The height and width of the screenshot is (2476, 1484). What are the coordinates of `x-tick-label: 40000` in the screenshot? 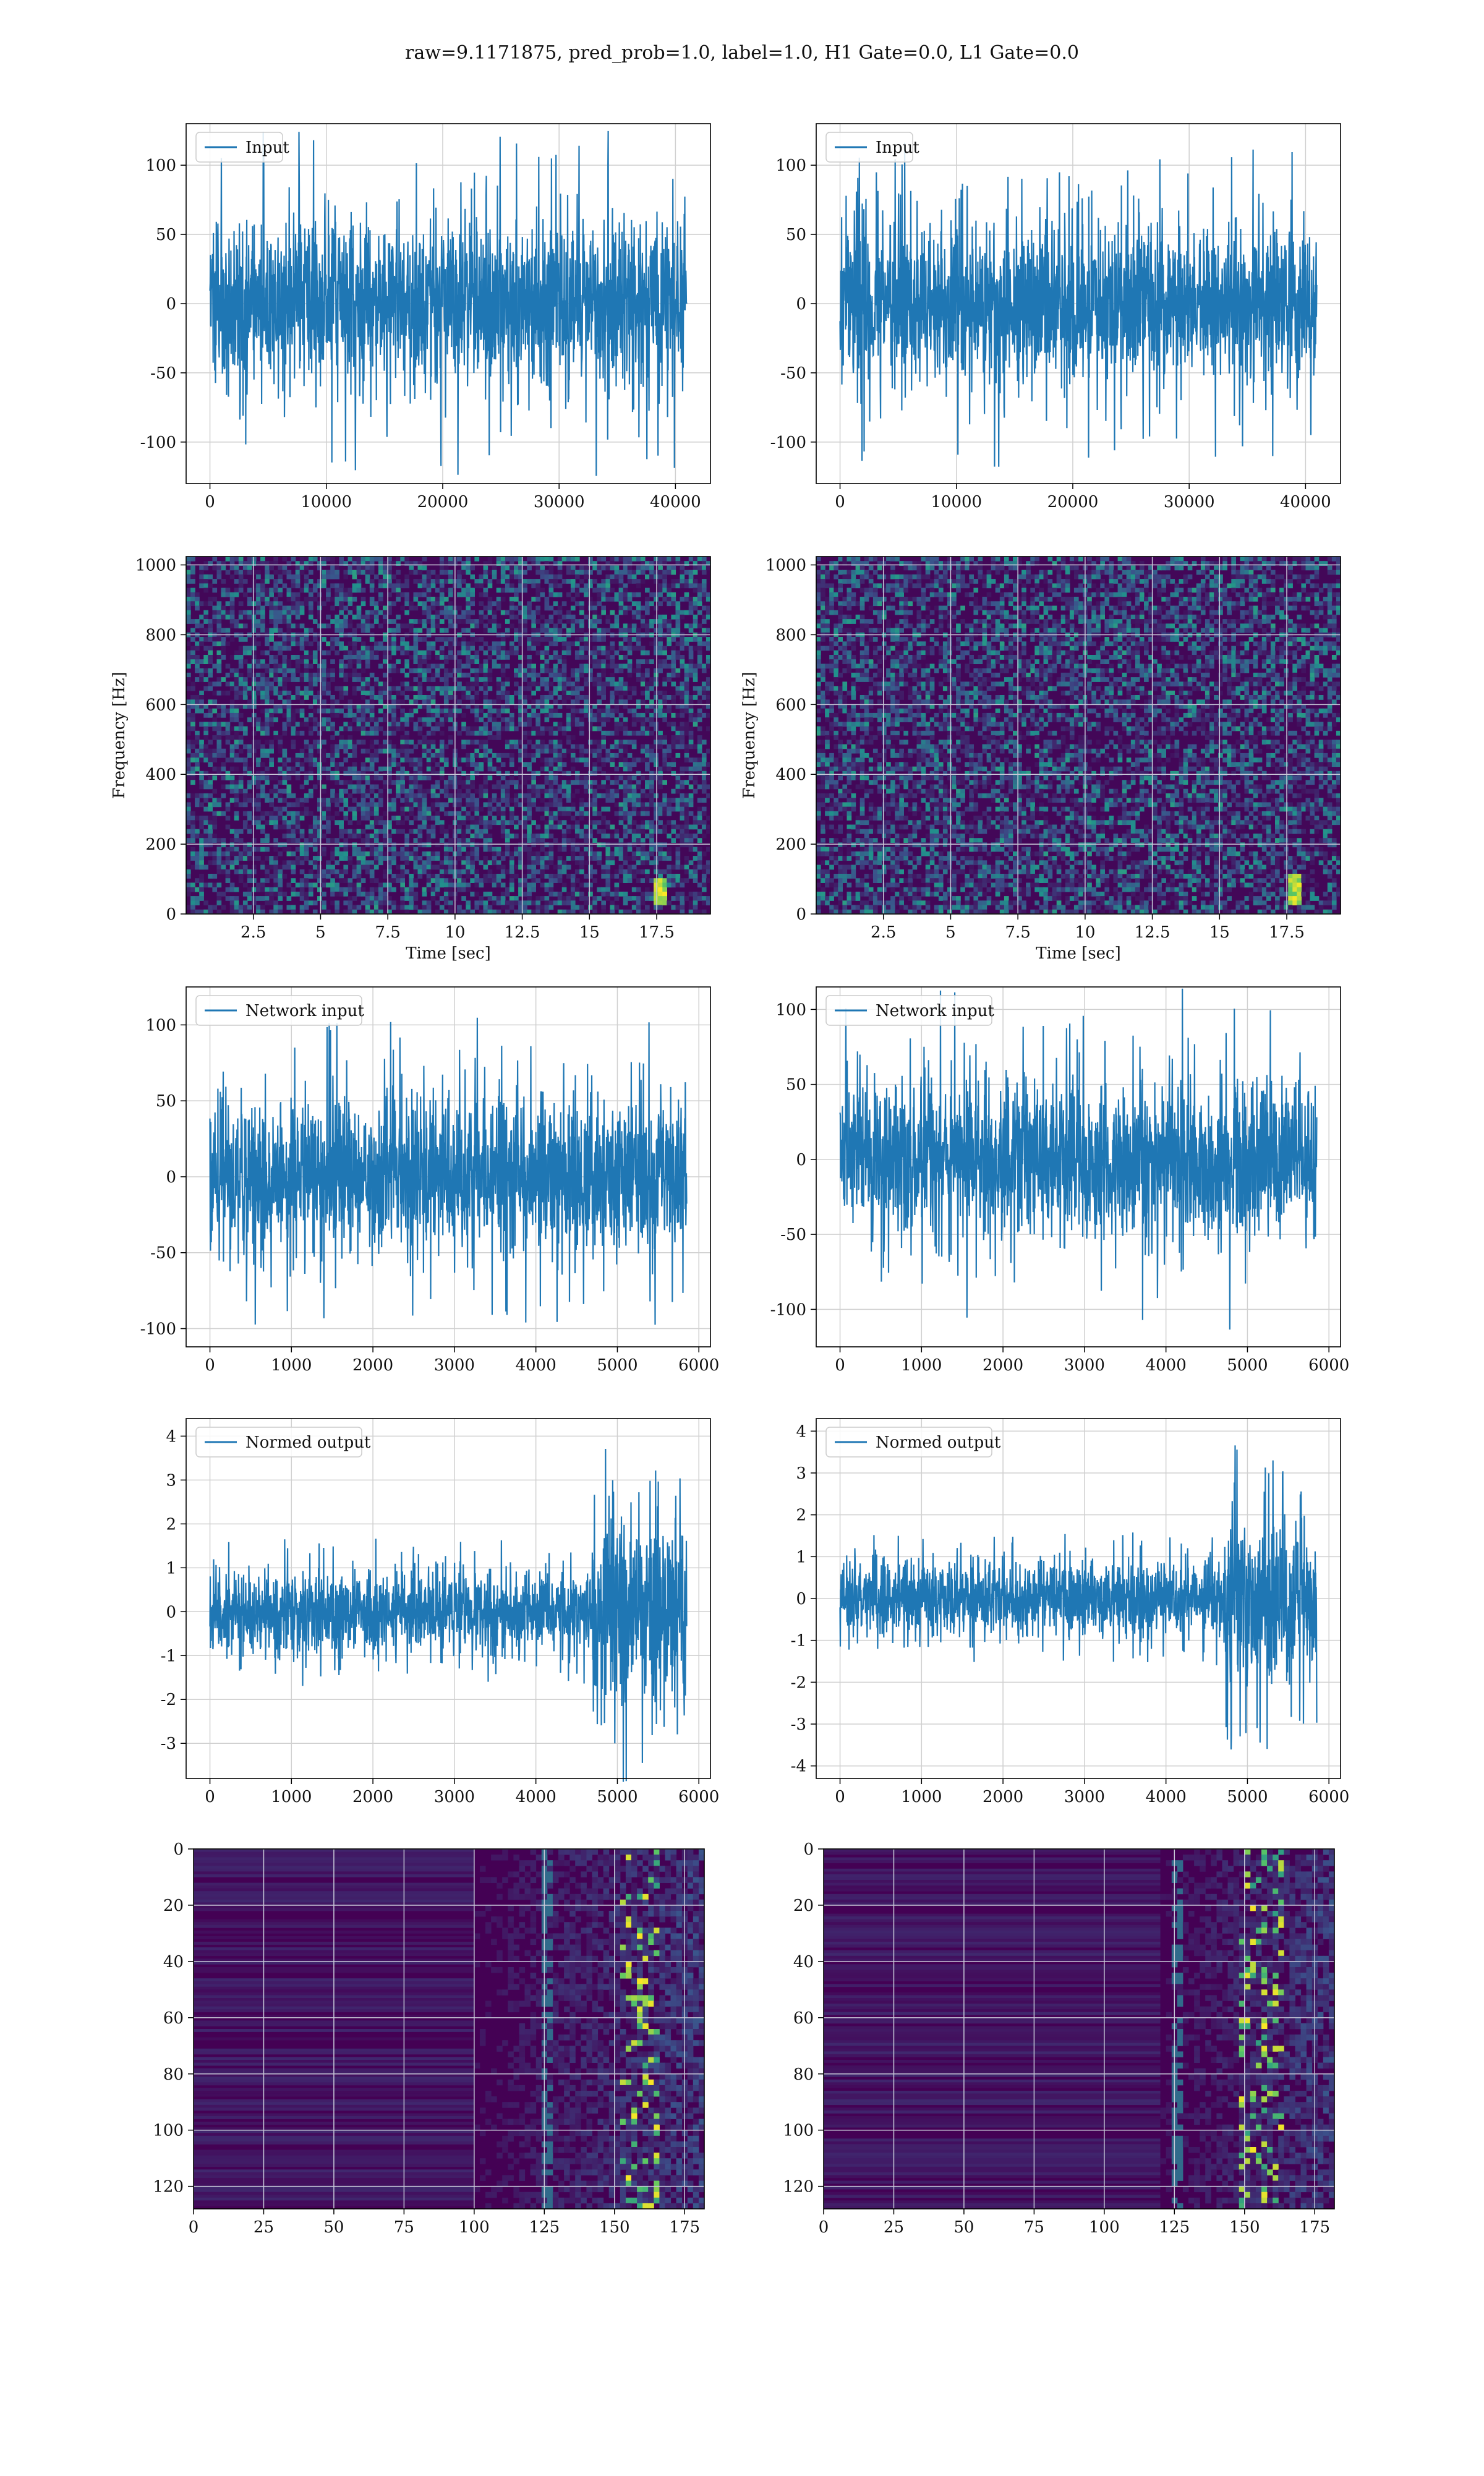 It's located at (1305, 502).